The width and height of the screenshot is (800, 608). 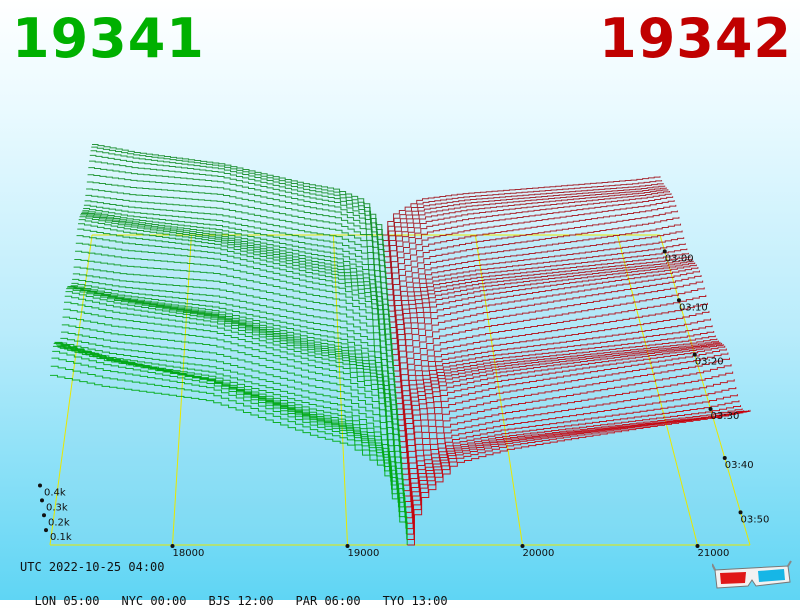 What do you see at coordinates (71, 390) in the screenshot?
I see `grid-left-edge` at bounding box center [71, 390].